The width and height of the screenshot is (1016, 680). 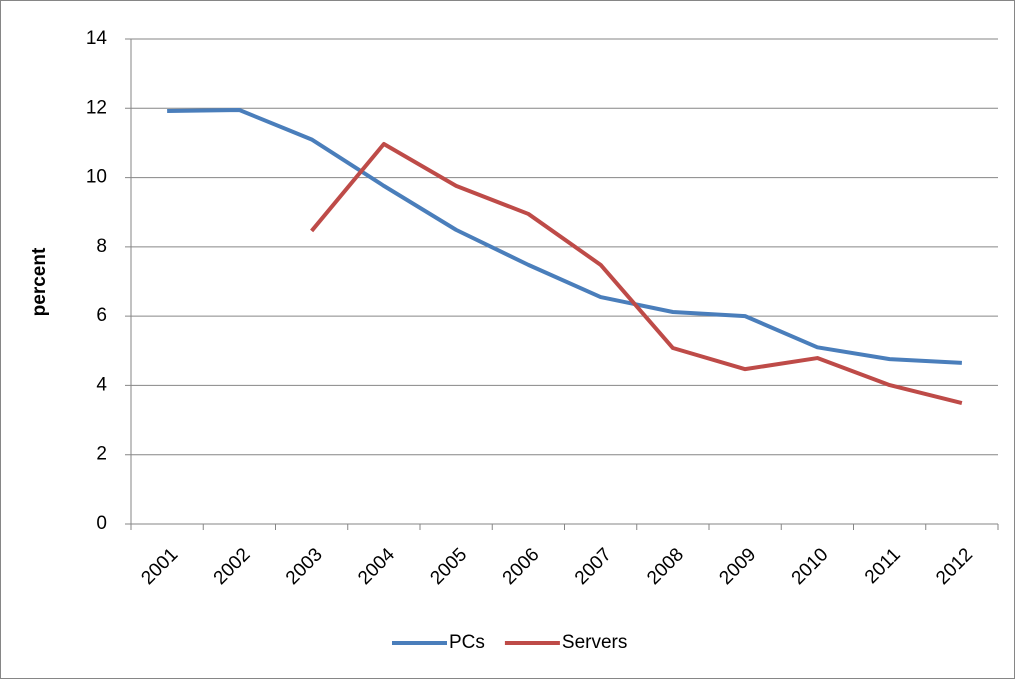 What do you see at coordinates (101, 246) in the screenshot?
I see `y-tick-label: 8` at bounding box center [101, 246].